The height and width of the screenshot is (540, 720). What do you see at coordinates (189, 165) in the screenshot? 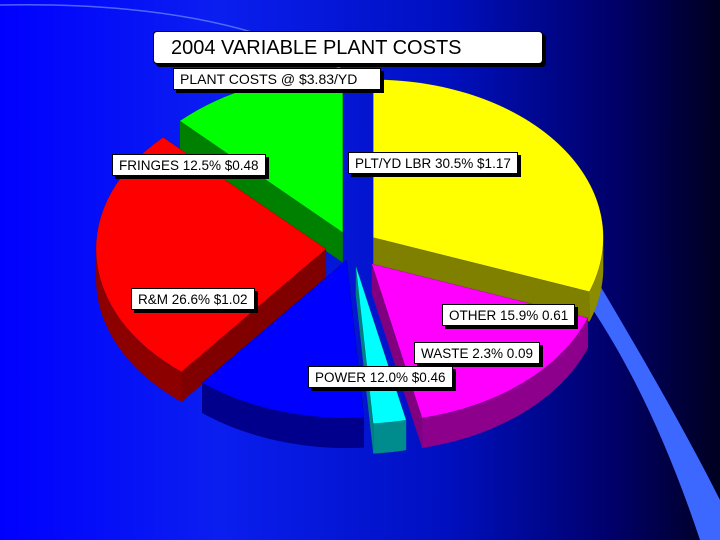
I see `data-label-fringes: FRINGES 12.5% $0.48` at bounding box center [189, 165].